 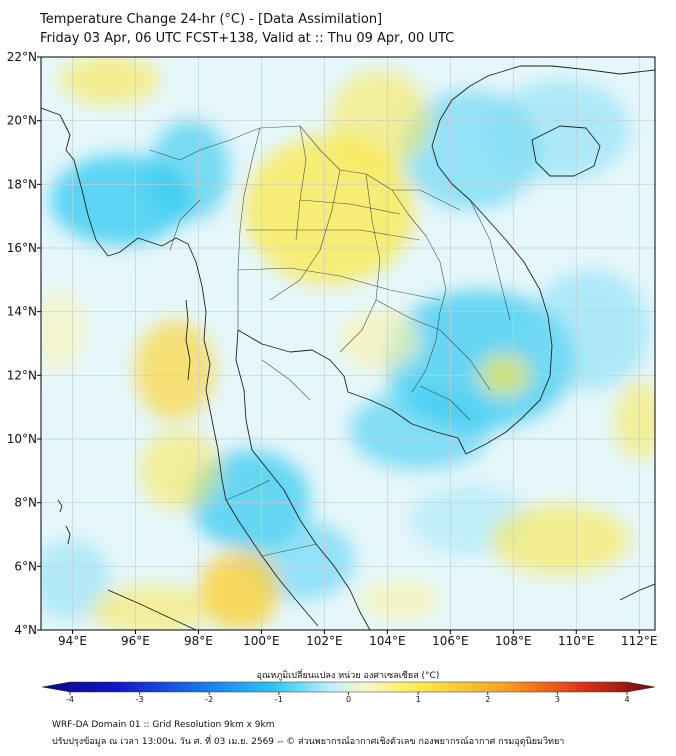 What do you see at coordinates (198, 641) in the screenshot?
I see `lon-tick-label: 98°E` at bounding box center [198, 641].